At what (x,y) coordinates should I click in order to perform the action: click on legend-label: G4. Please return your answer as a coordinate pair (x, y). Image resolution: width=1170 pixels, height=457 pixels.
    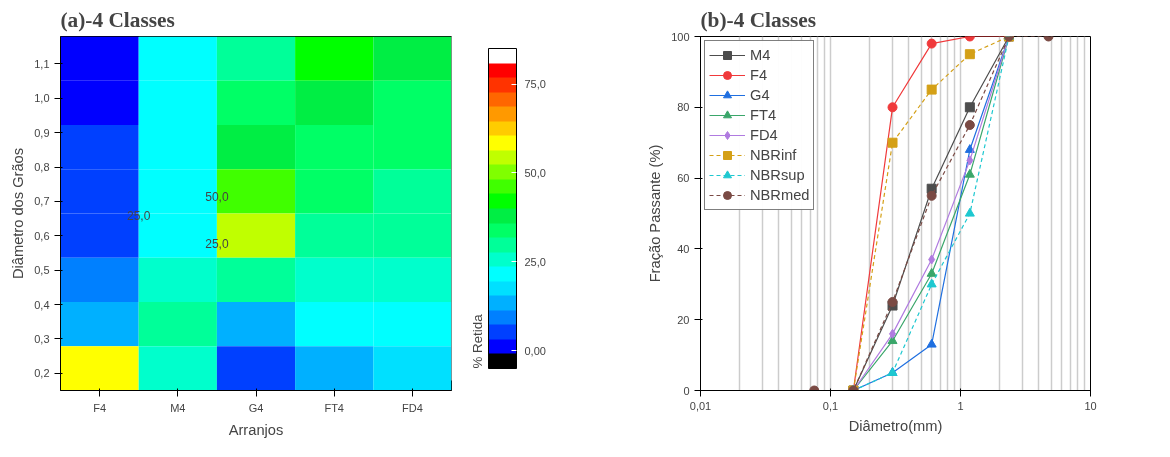
    Looking at the image, I should click on (760, 95).